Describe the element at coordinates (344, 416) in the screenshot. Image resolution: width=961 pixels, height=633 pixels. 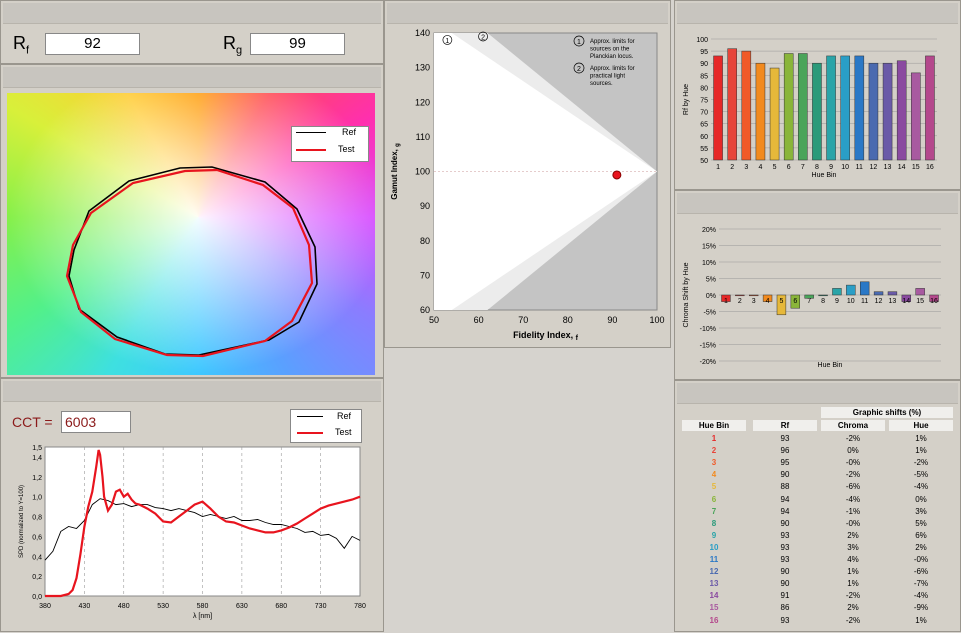
I see `spd-legend-ref-label: Ref` at that location.